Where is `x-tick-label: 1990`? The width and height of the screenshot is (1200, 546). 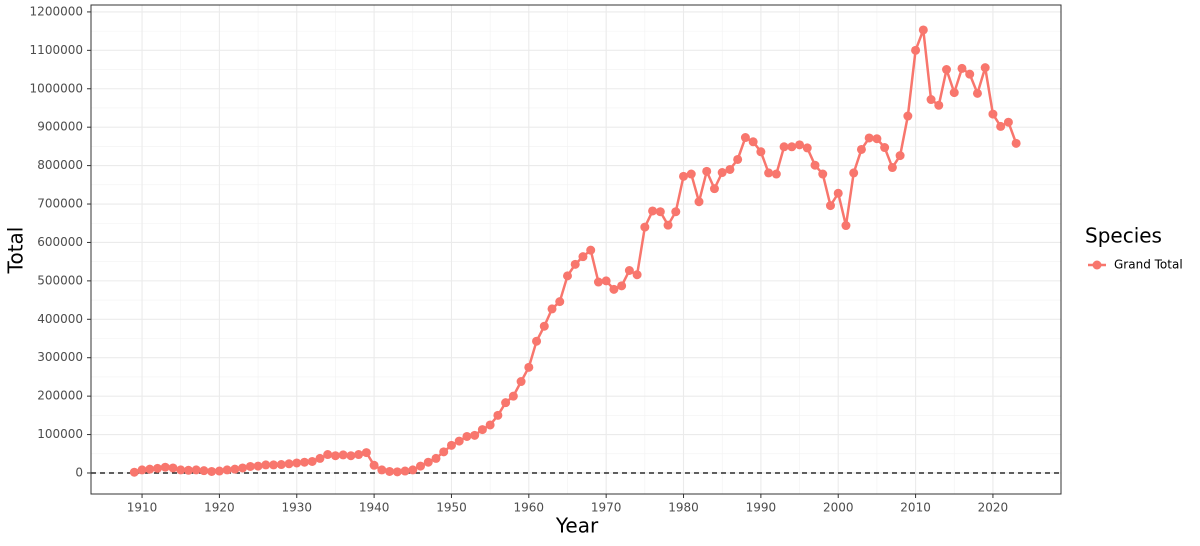
x-tick-label: 1990 is located at coordinates (761, 508).